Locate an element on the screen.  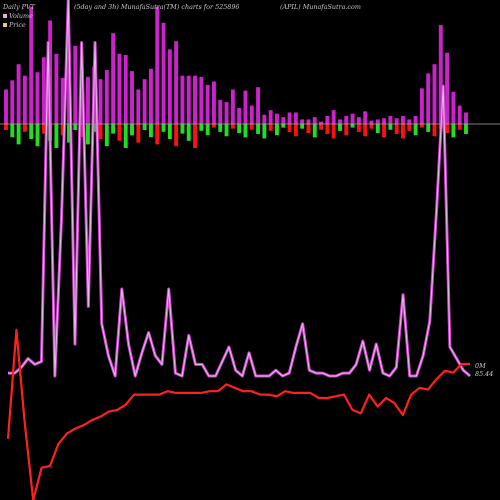
legend-price: Price is located at coordinates (14, 25).